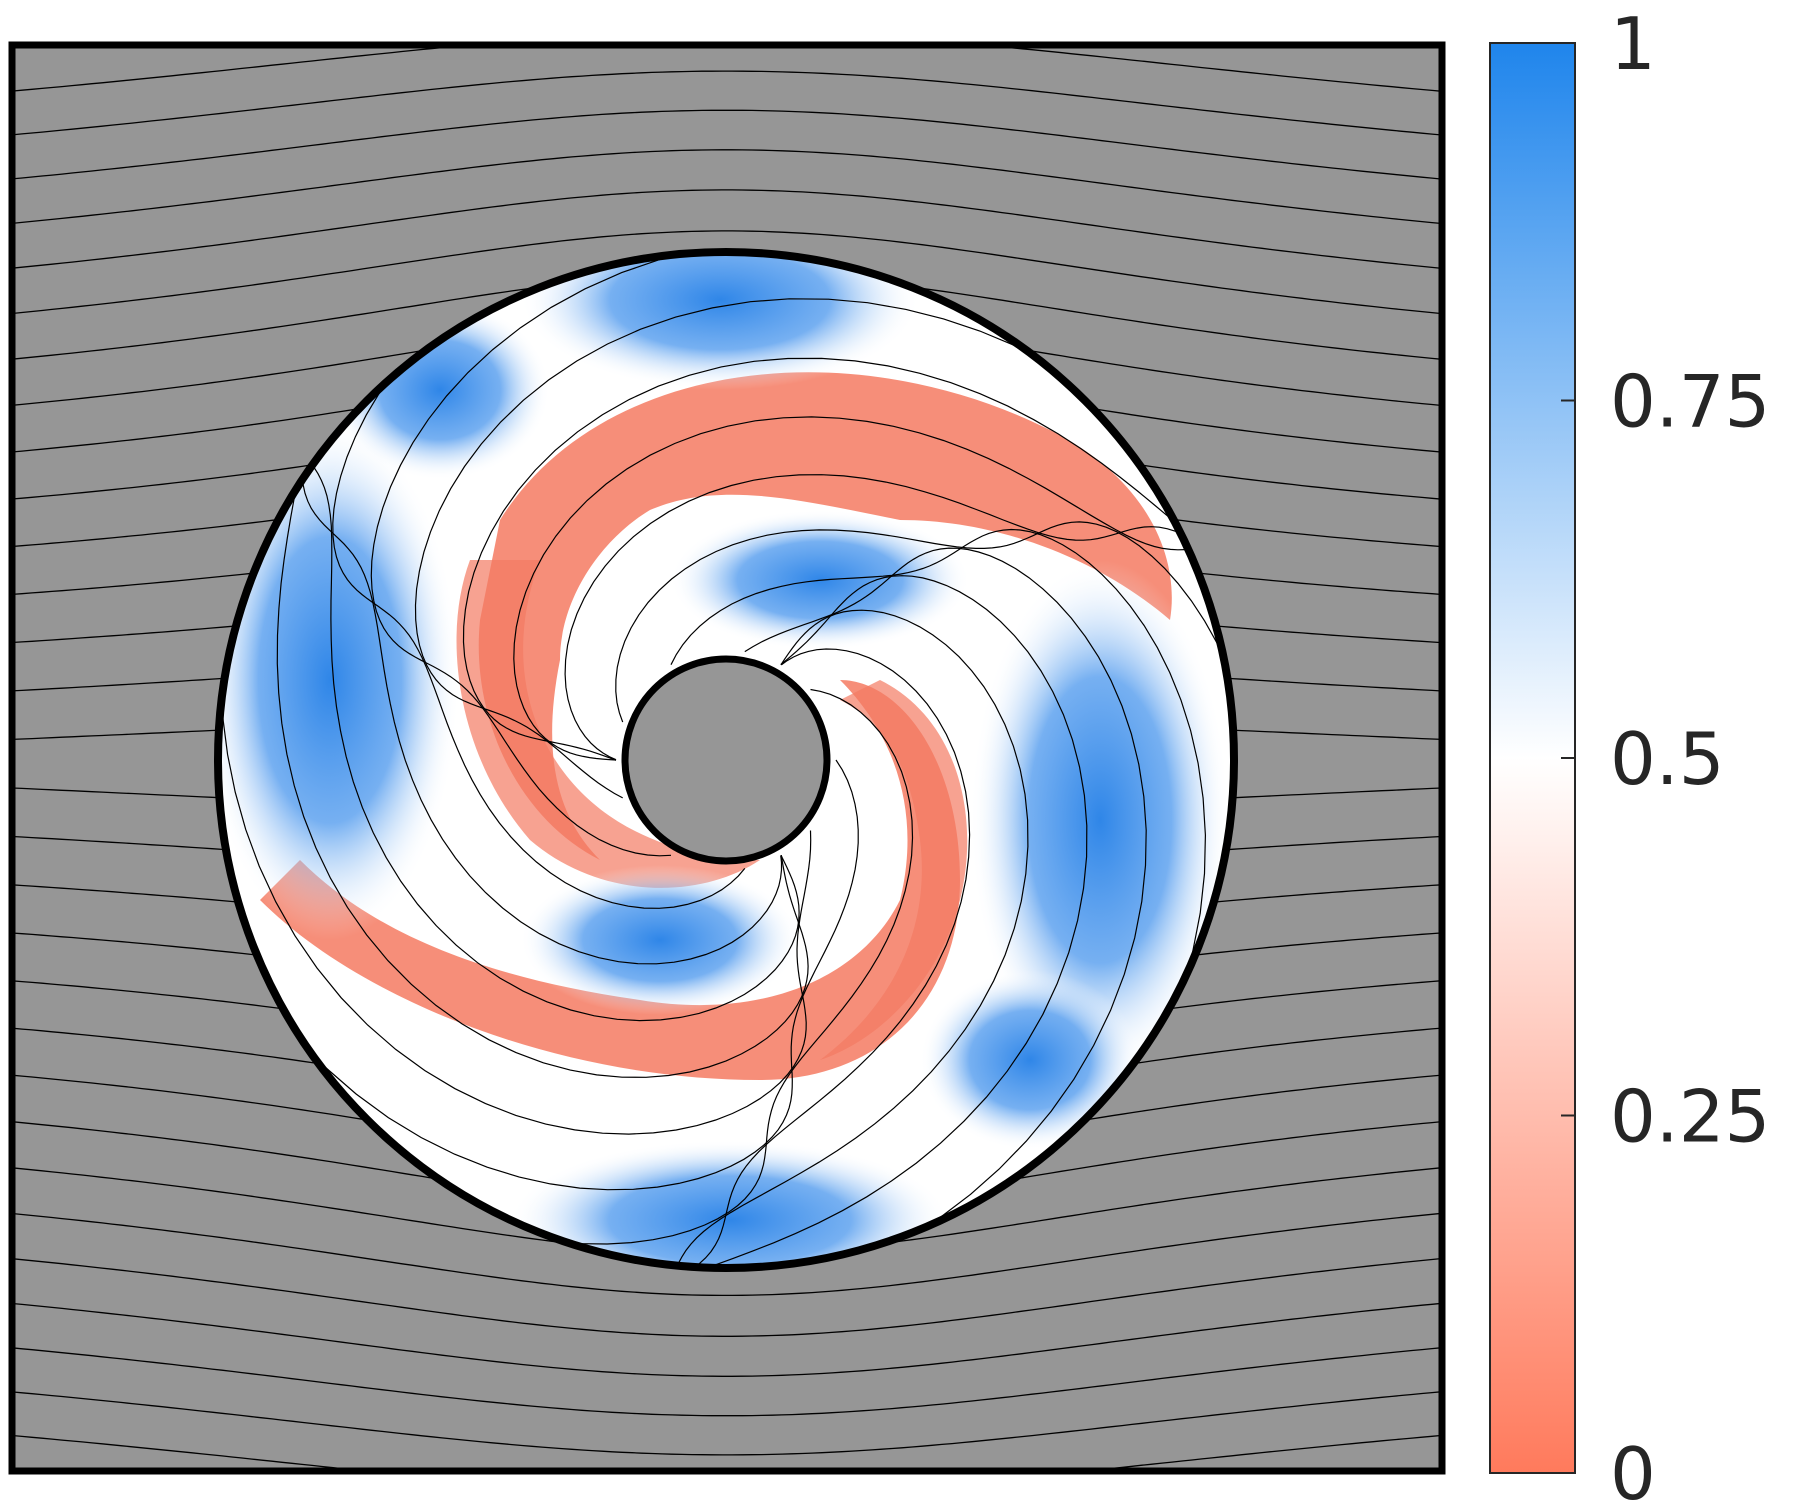  I want to click on colorbar-tick-label: 0.5, so click(1667, 759).